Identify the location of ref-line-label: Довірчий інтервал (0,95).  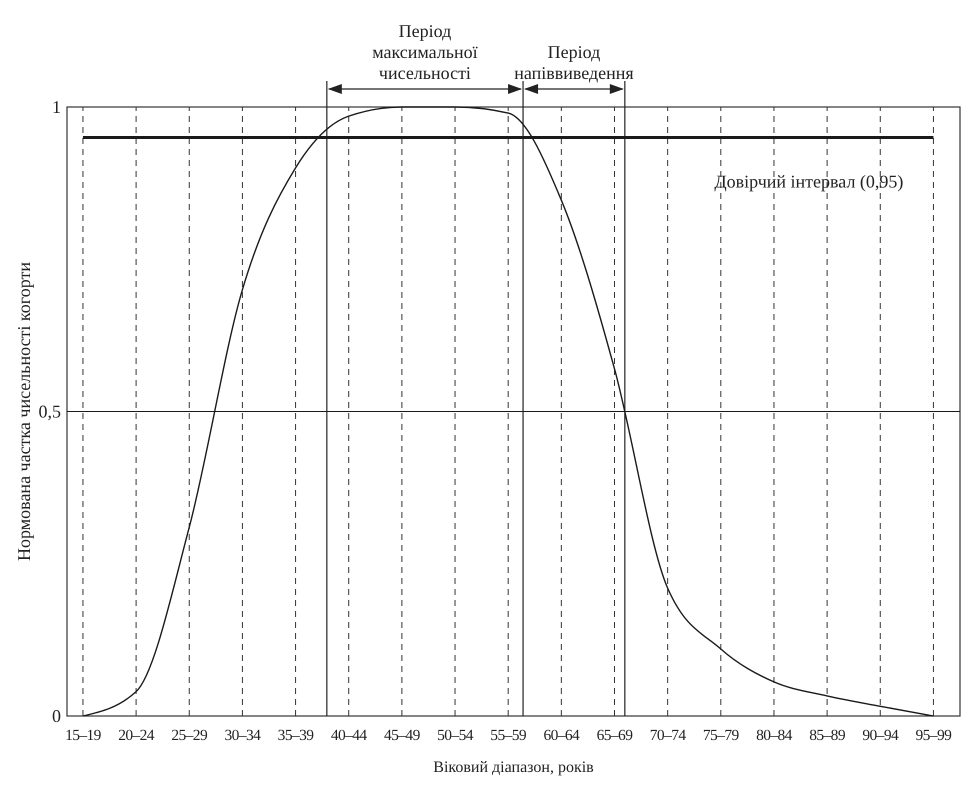
(809, 181).